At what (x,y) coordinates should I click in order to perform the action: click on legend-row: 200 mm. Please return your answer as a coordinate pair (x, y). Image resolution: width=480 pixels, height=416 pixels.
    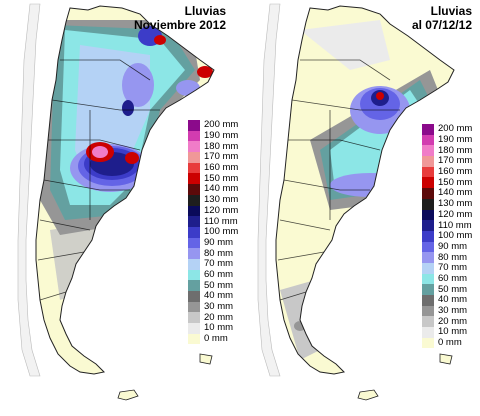
    Looking at the image, I should click on (218, 125).